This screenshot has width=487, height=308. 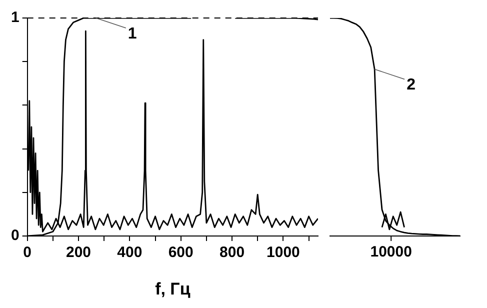 What do you see at coordinates (283, 253) in the screenshot?
I see `x-tick-label: 1000` at bounding box center [283, 253].